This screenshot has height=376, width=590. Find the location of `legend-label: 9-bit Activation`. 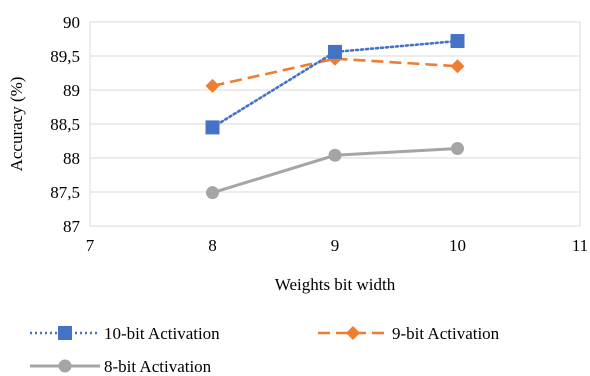

legend-label: 9-bit Activation is located at coordinates (446, 333).